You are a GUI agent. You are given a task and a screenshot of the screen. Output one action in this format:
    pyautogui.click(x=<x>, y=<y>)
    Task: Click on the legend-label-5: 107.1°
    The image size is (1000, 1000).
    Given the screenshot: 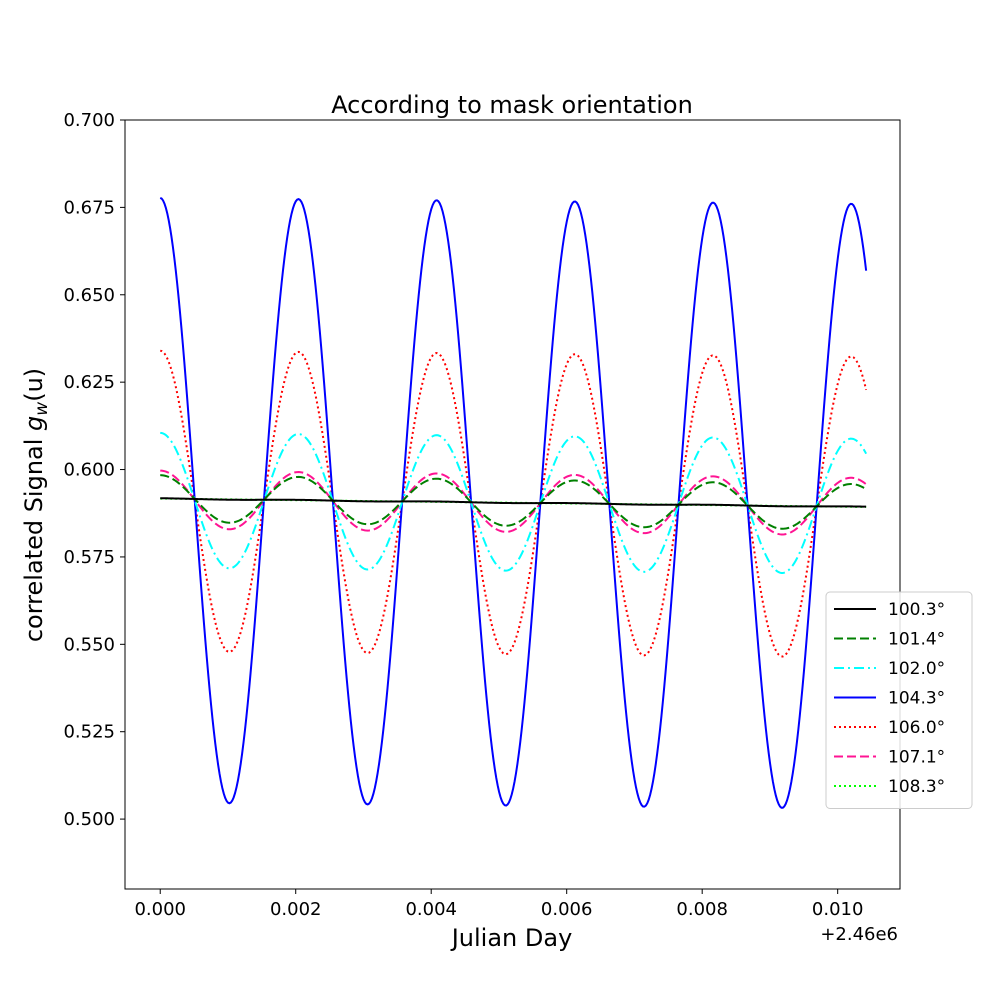 What is the action you would take?
    pyautogui.click(x=916, y=758)
    